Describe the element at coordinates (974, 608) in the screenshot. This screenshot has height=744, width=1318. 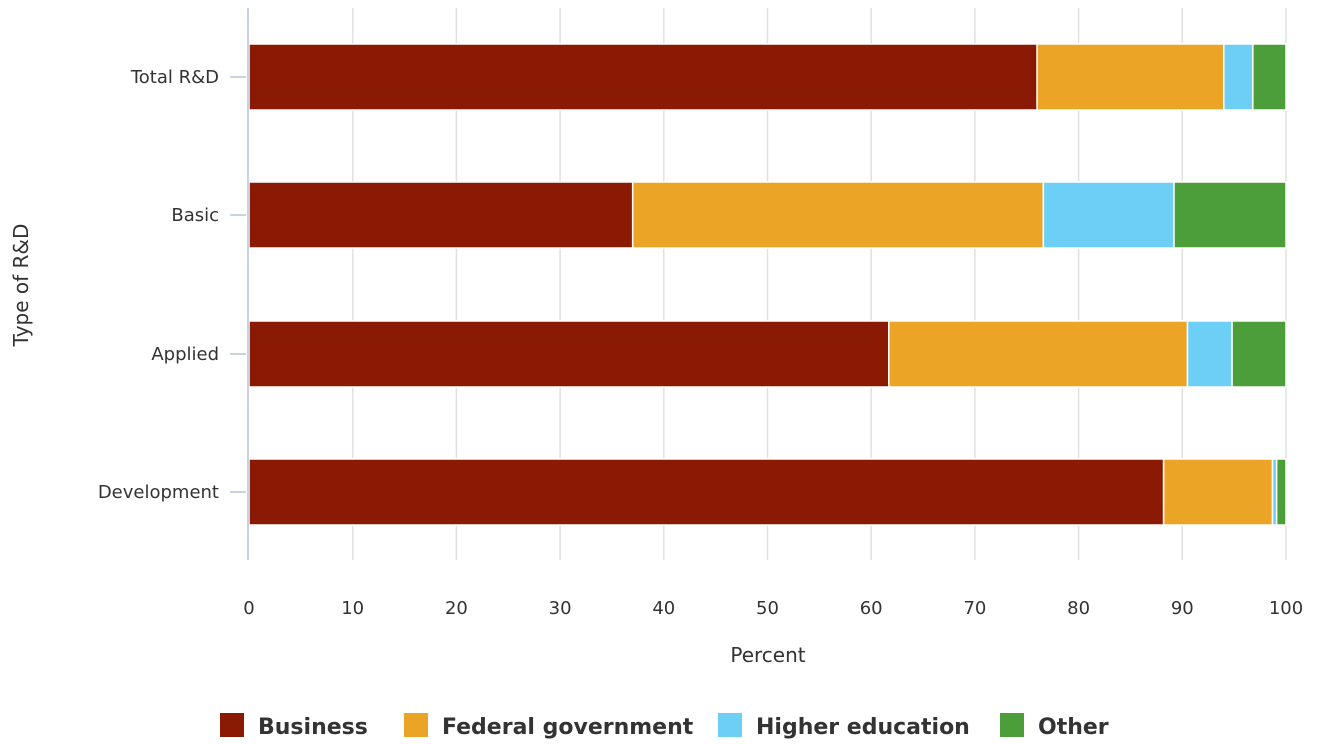
I see `x-tick-label: 70` at that location.